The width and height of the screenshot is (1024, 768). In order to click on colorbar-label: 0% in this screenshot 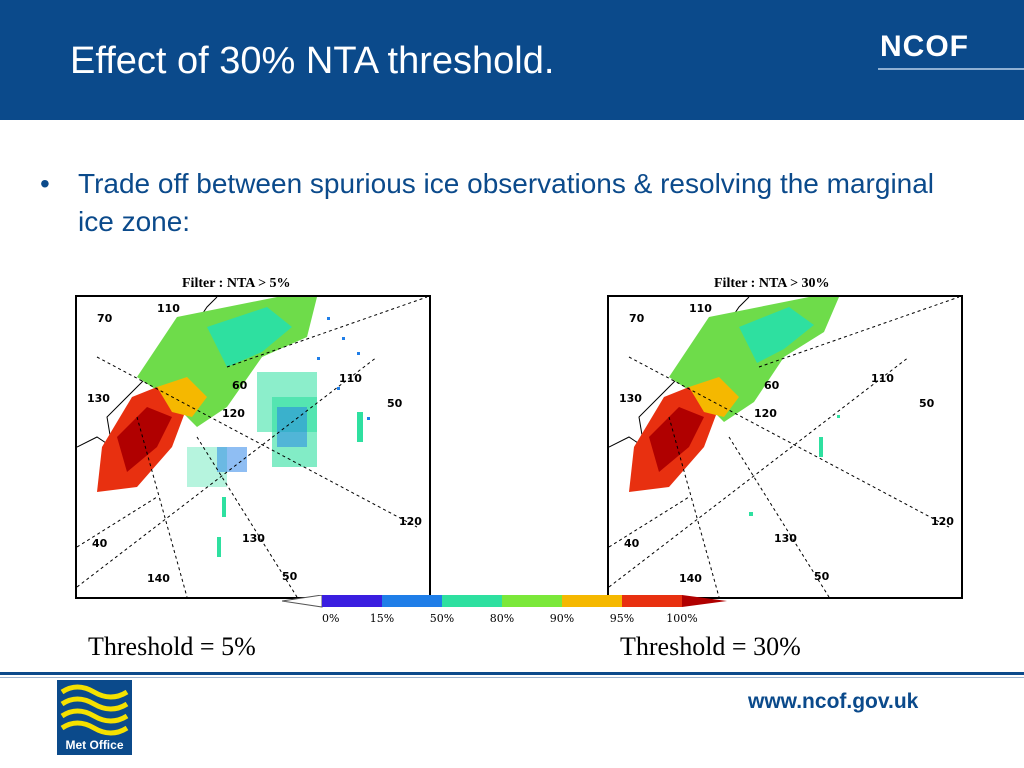, I will do `click(330, 618)`.